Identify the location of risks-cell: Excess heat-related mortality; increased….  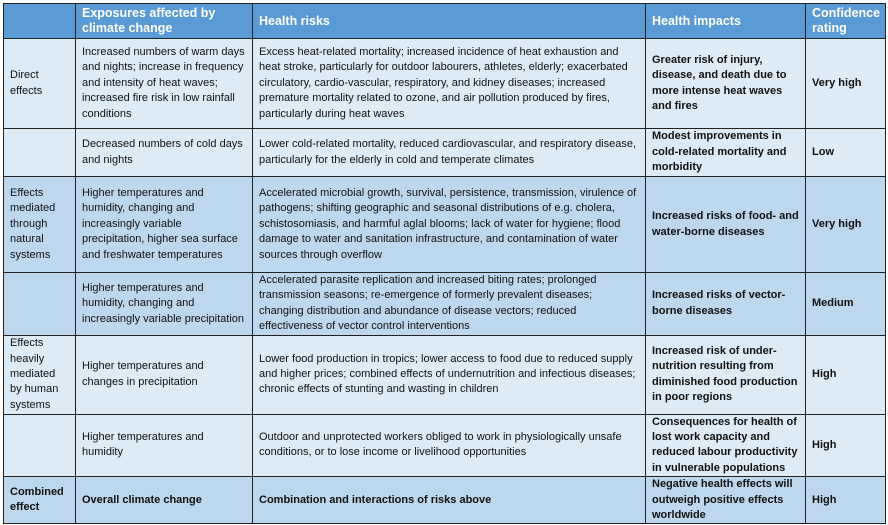
(449, 83).